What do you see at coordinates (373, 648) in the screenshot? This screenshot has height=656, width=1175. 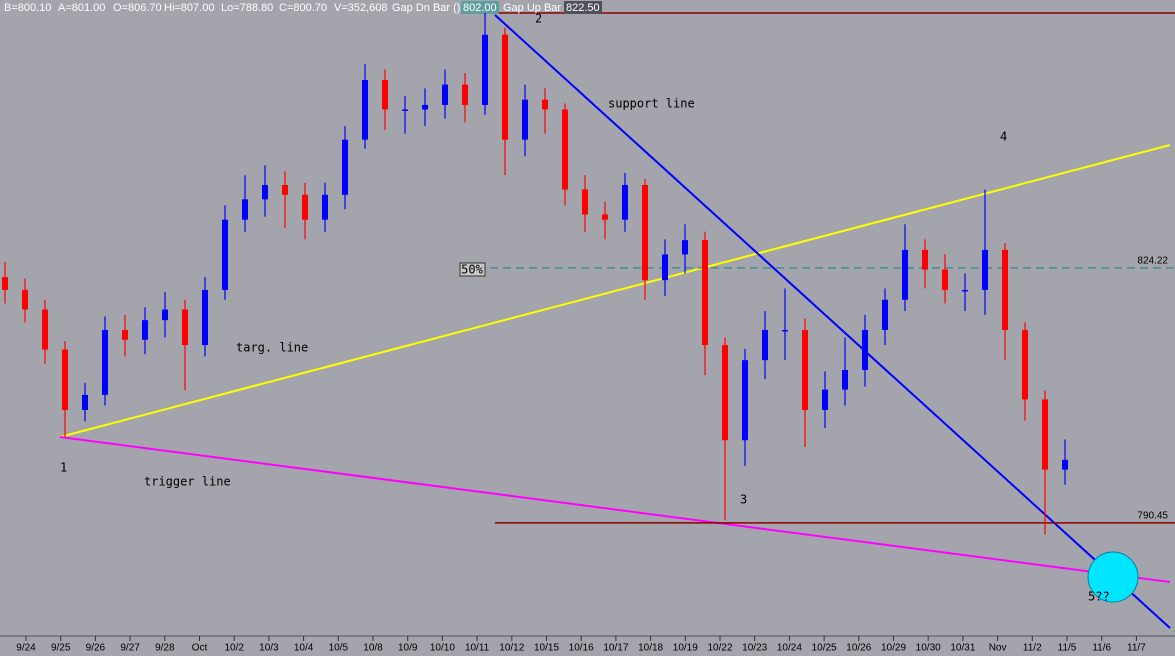 I see `date-label: 10/8` at bounding box center [373, 648].